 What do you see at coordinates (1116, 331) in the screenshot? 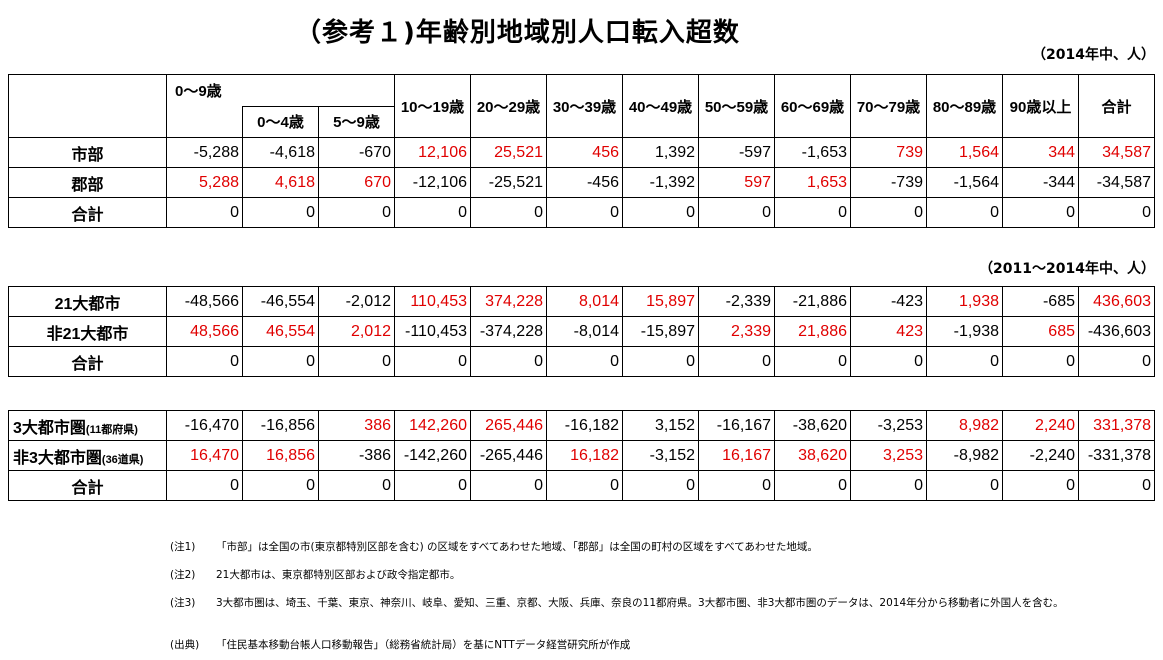
I see `data-cell: -436,603` at bounding box center [1116, 331].